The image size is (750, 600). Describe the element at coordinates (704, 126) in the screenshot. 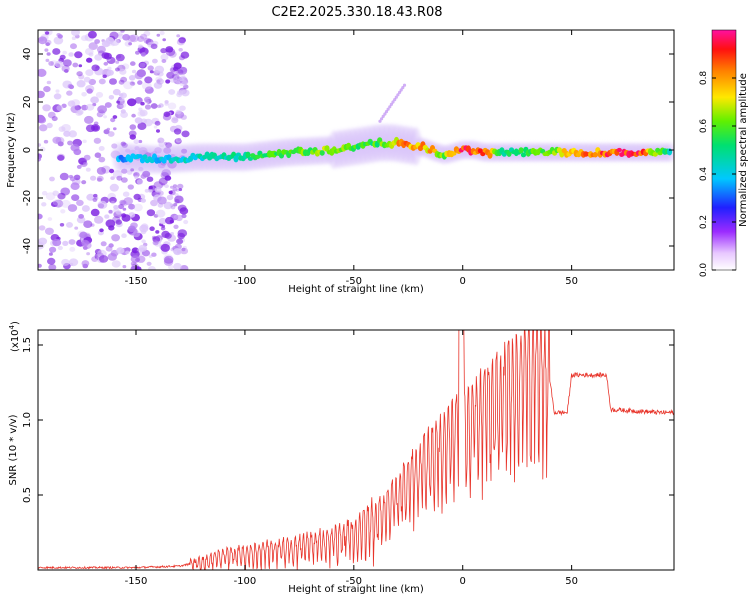

I see `colorbar-tick-label: 0.6` at that location.